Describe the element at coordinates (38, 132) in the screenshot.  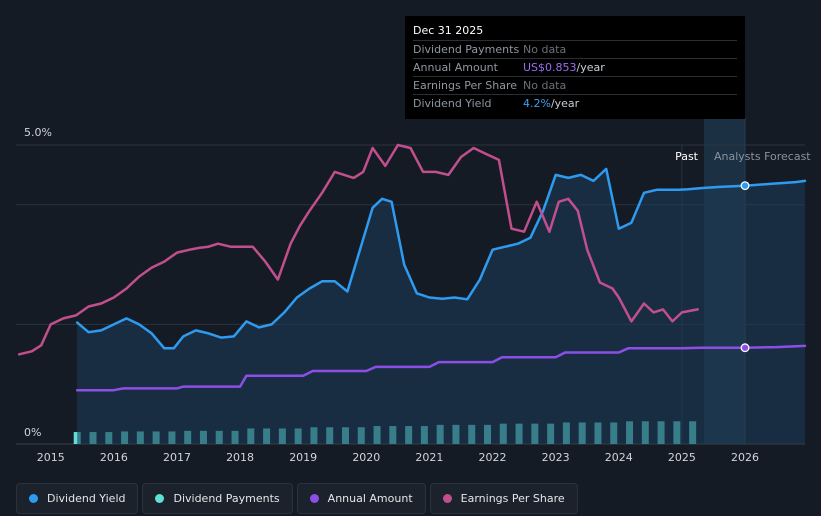
I see `y-axis-top-label: 5.0%` at that location.